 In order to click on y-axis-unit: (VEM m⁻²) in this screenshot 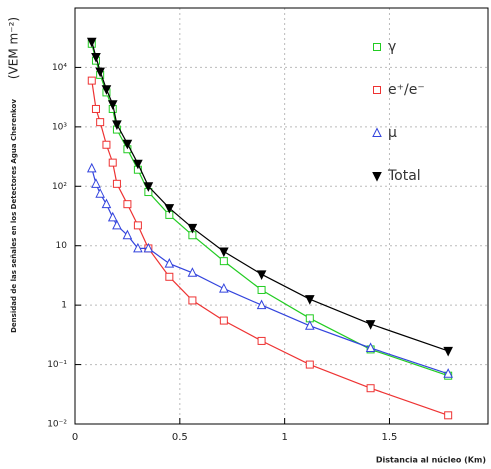, I will do `click(14, 48)`.